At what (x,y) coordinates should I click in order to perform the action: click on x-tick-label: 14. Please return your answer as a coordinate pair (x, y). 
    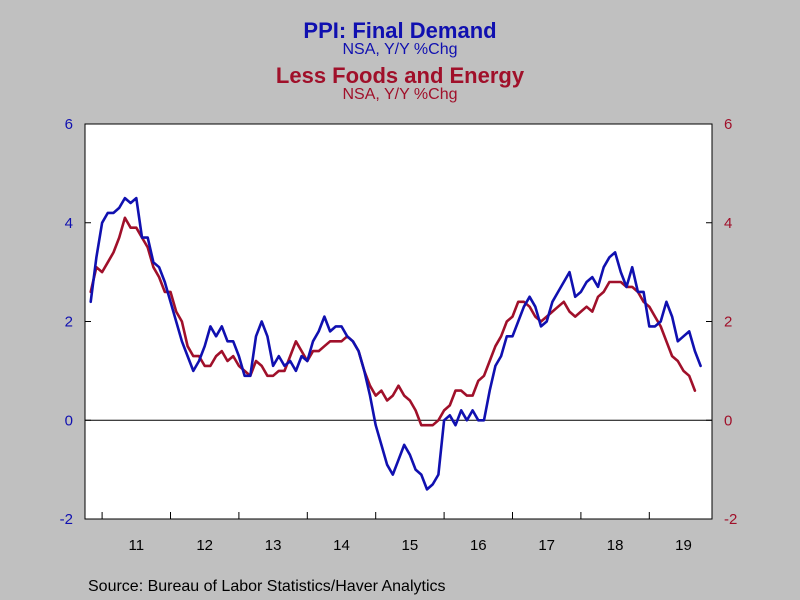
    Looking at the image, I should click on (341, 545).